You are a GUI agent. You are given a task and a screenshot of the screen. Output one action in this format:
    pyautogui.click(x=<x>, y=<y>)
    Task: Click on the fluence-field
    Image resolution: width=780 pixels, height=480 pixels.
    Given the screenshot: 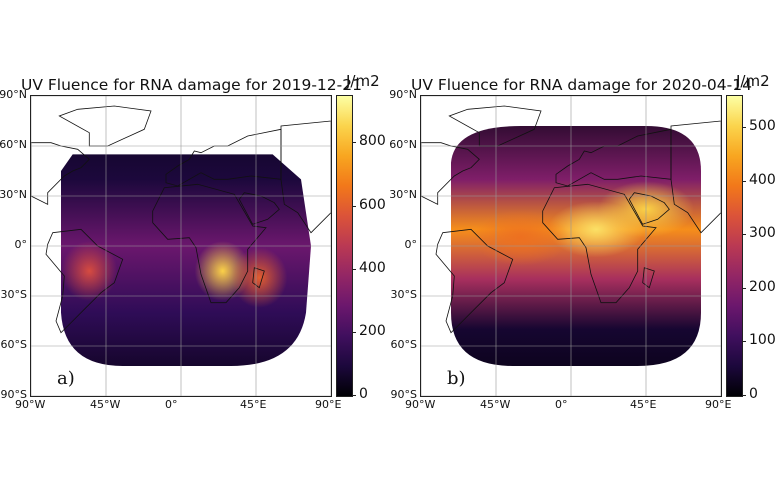 What is the action you would take?
    pyautogui.click(x=186, y=260)
    